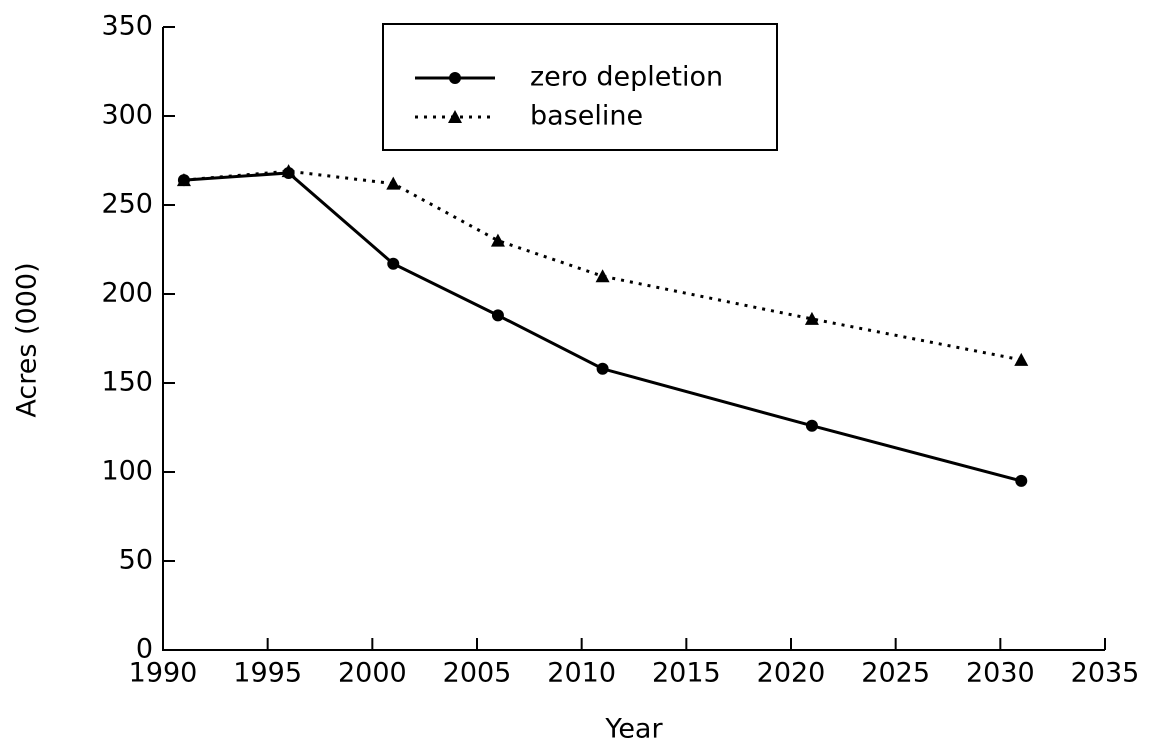 The height and width of the screenshot is (748, 1150). I want to click on y-tick-label: 150, so click(127, 382).